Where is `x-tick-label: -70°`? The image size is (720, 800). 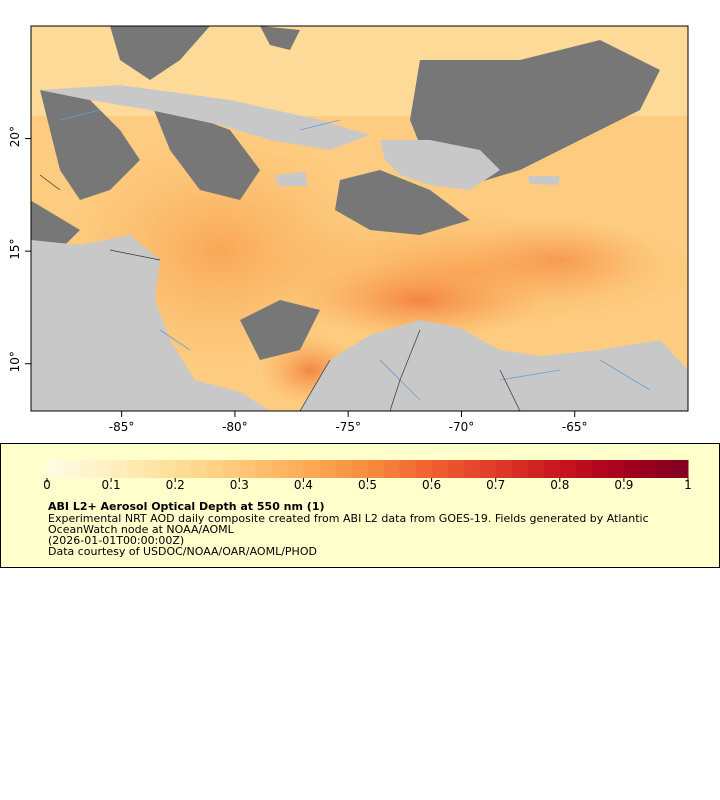 x-tick-label: -70° is located at coordinates (462, 427).